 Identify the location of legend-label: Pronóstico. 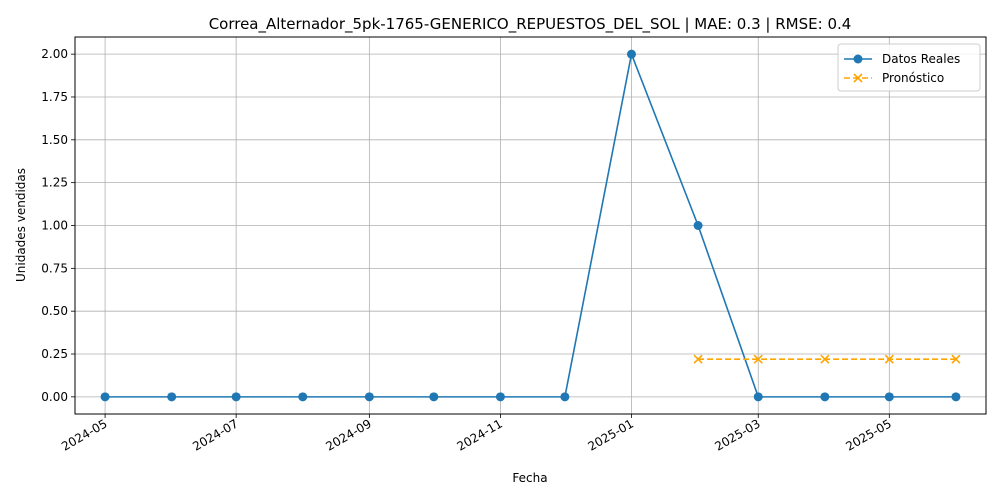
(913, 78).